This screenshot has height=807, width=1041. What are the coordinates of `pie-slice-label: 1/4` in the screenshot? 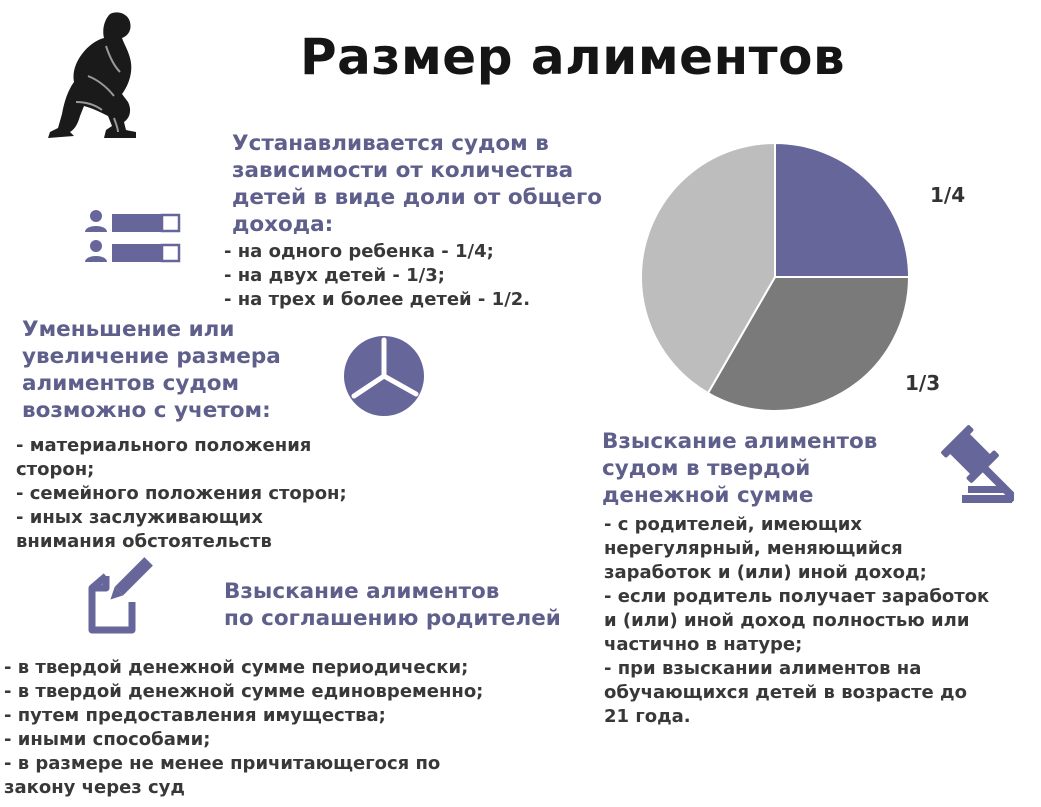 It's located at (947, 195).